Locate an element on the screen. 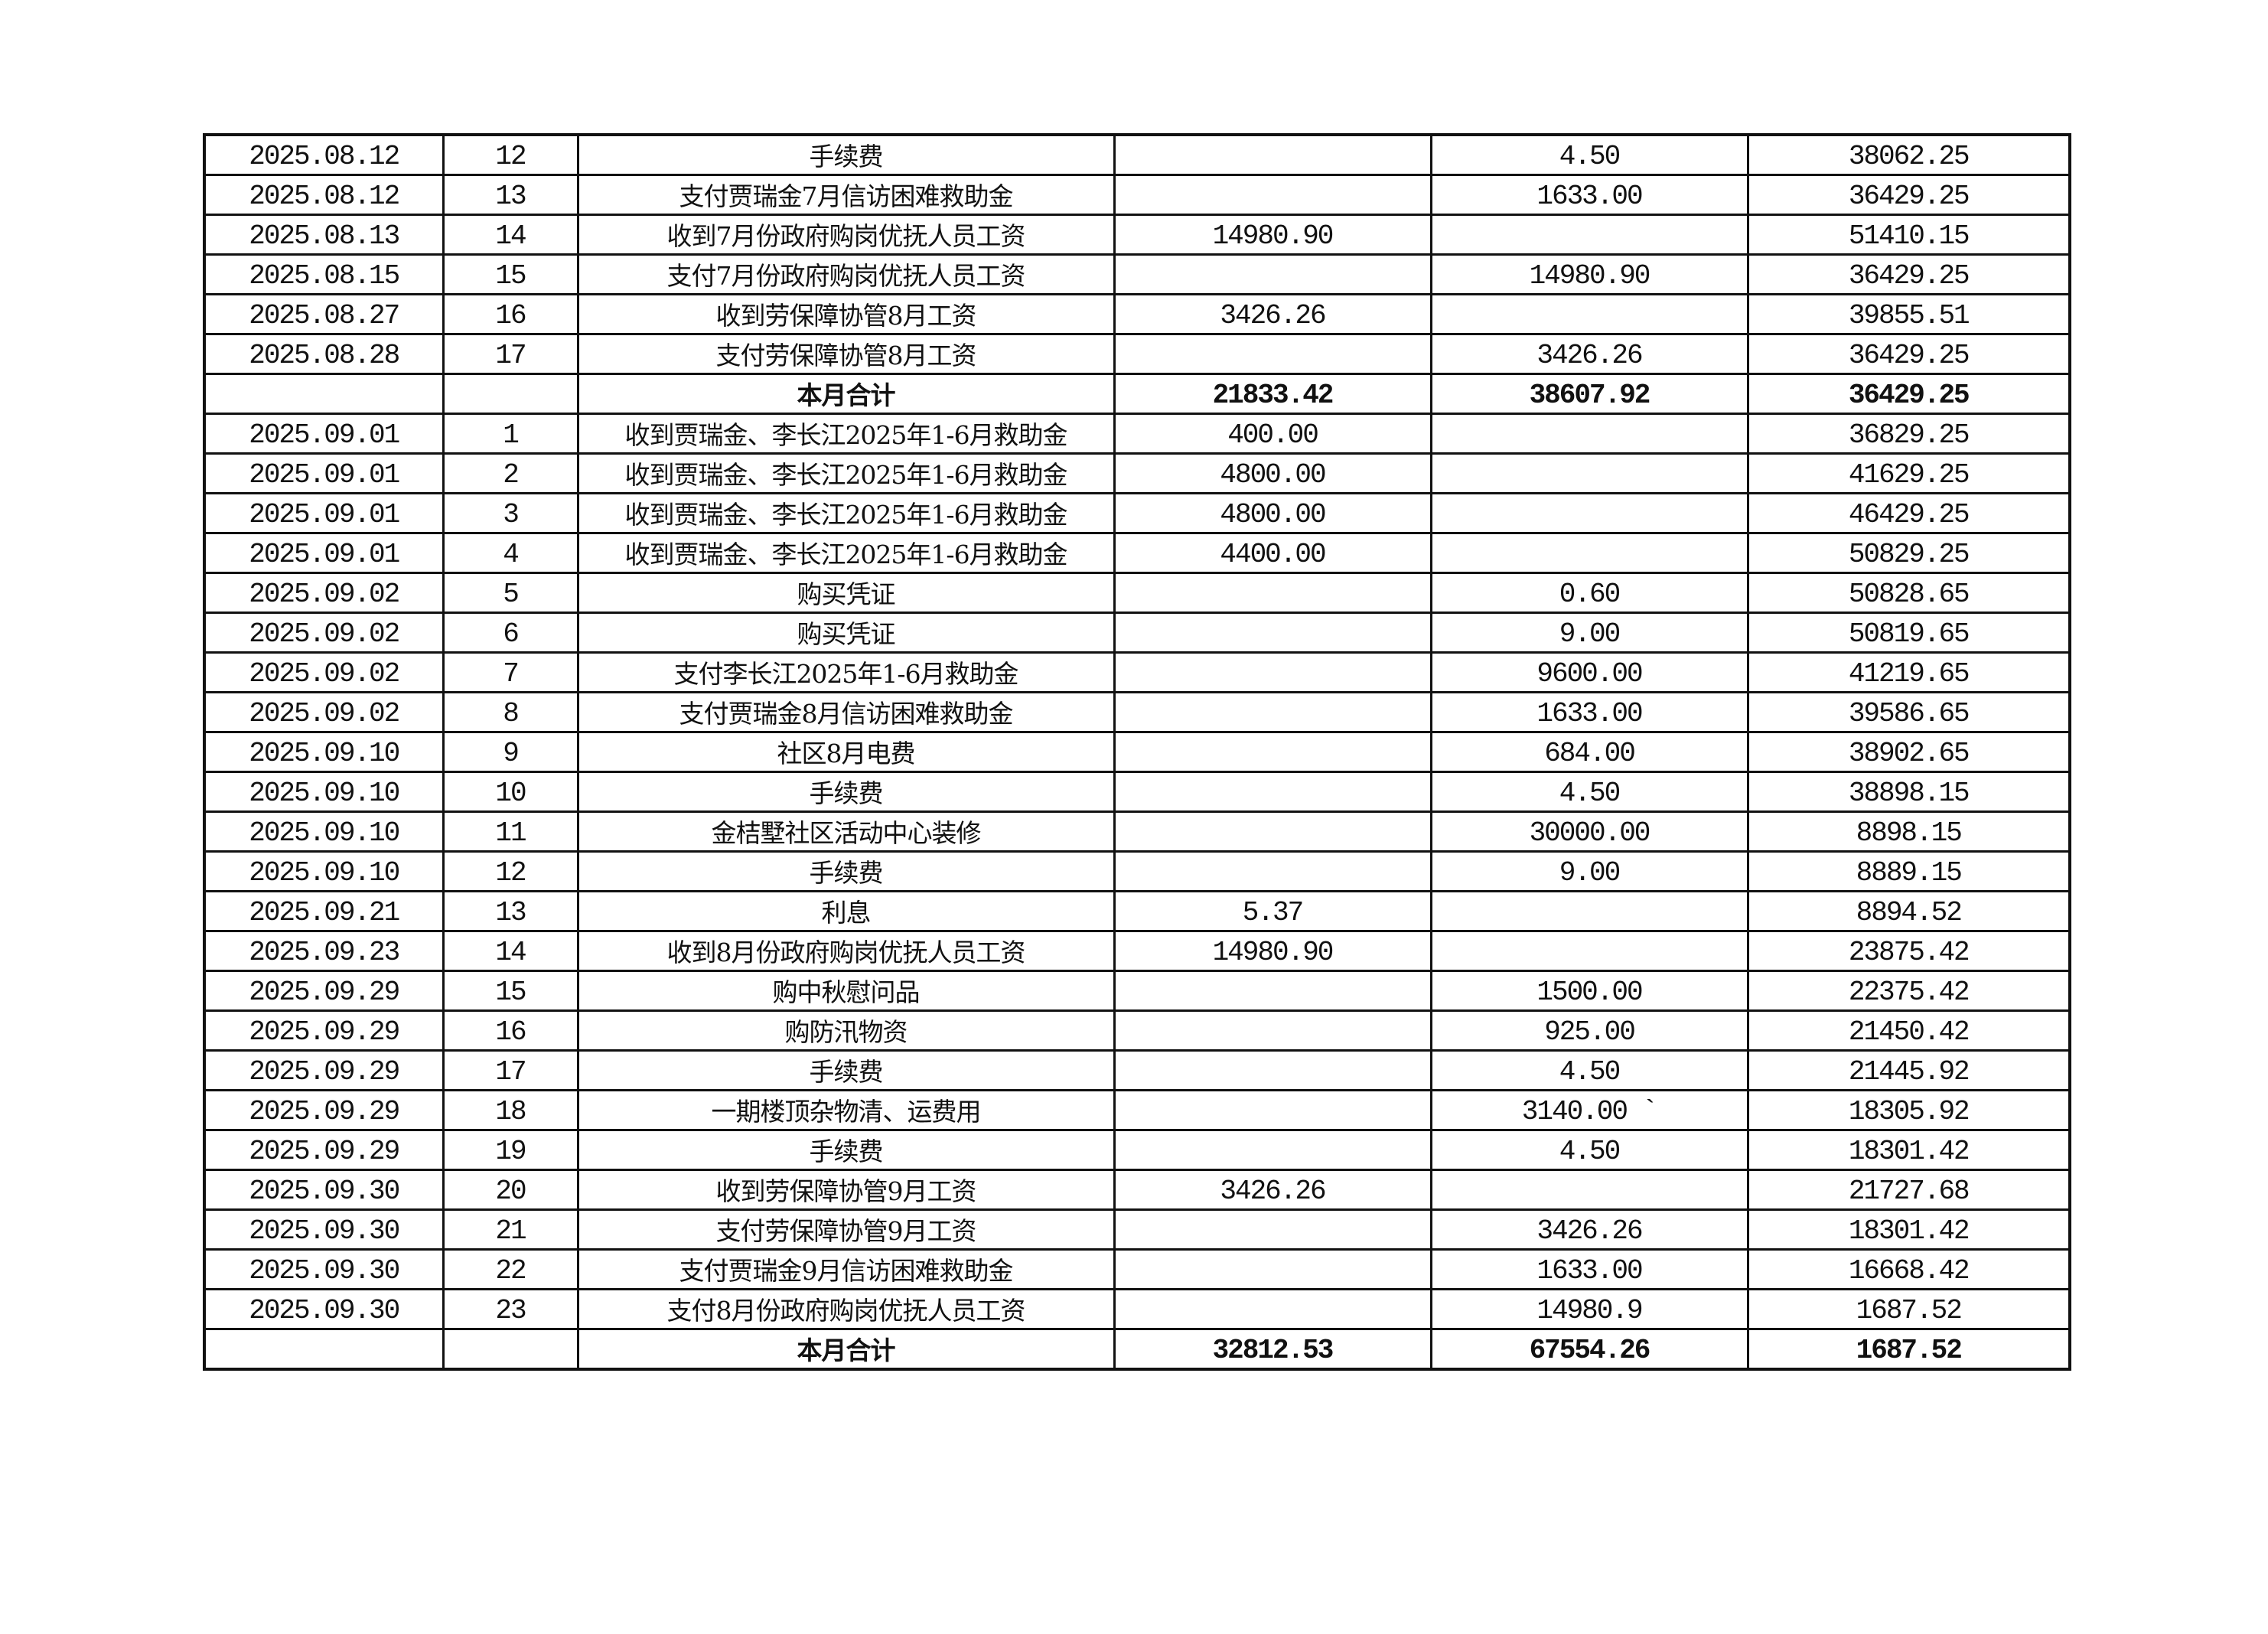 This screenshot has width=2268, height=1634. balance-cell: 51410.15 is located at coordinates (1909, 235).